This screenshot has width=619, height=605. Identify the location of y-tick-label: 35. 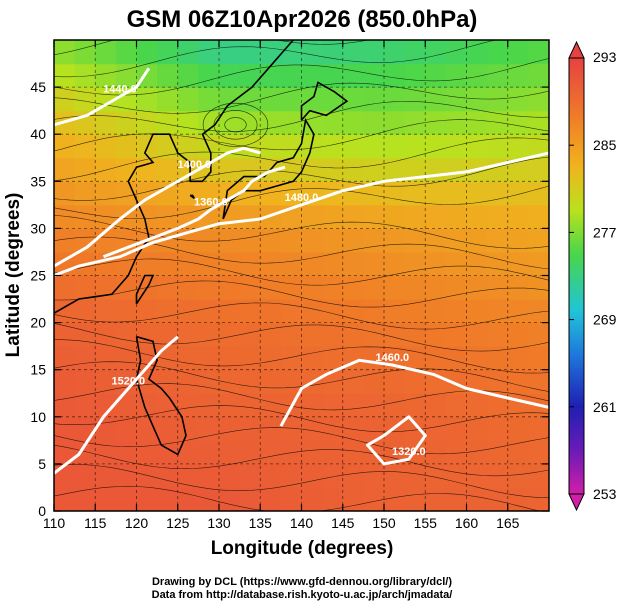
(38, 181).